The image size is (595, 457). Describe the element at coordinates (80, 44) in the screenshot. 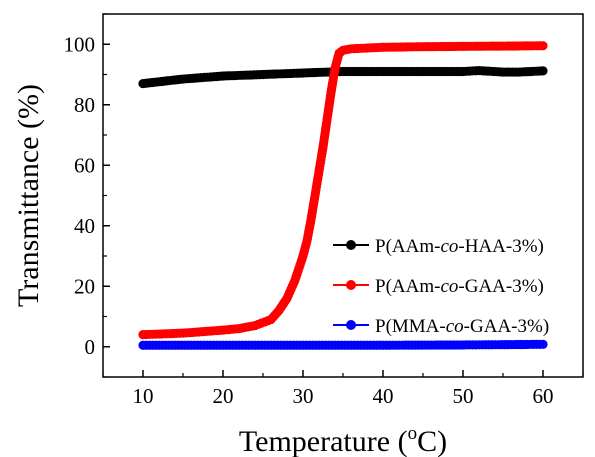

I see `y-tick-label: 100` at that location.